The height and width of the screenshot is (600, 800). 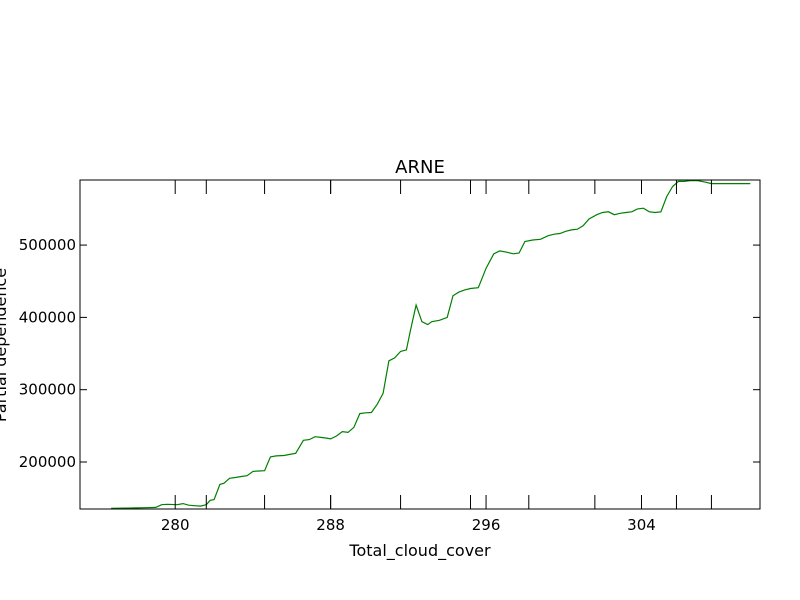 What do you see at coordinates (47, 317) in the screenshot?
I see `y-tick-label-400000: 400000` at bounding box center [47, 317].